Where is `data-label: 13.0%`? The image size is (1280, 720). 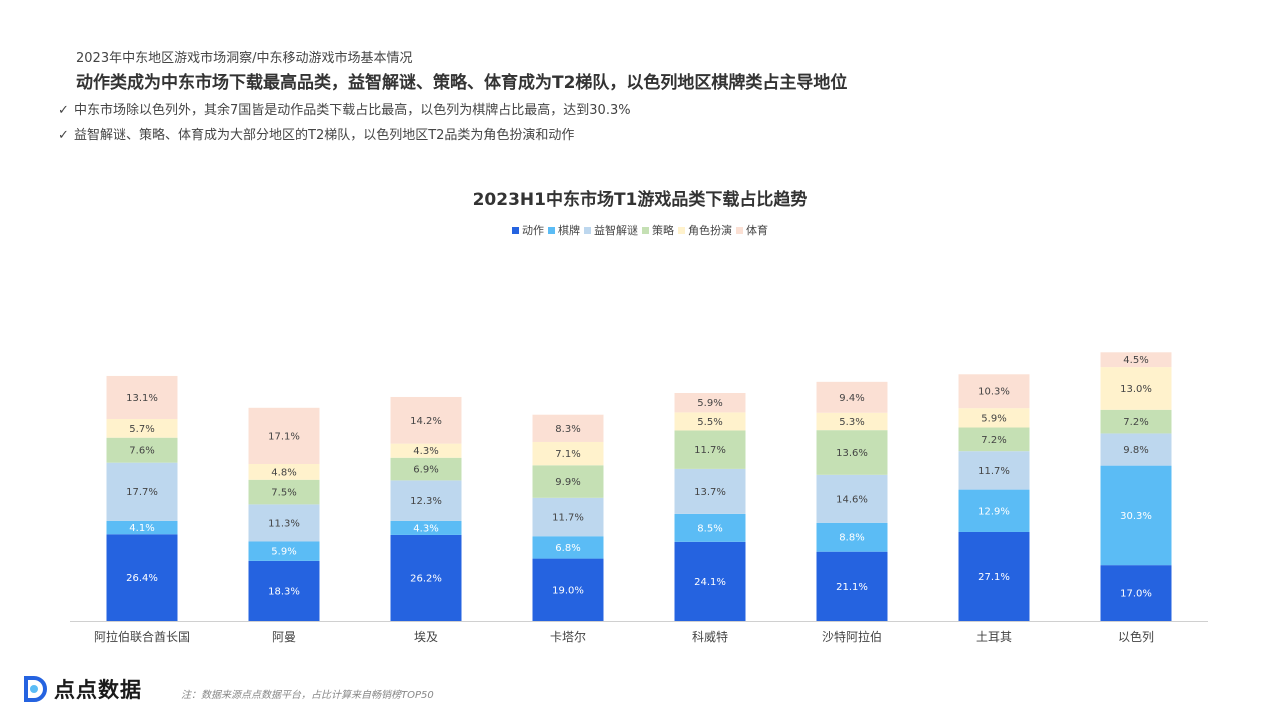
data-label: 13.0% is located at coordinates (1136, 389).